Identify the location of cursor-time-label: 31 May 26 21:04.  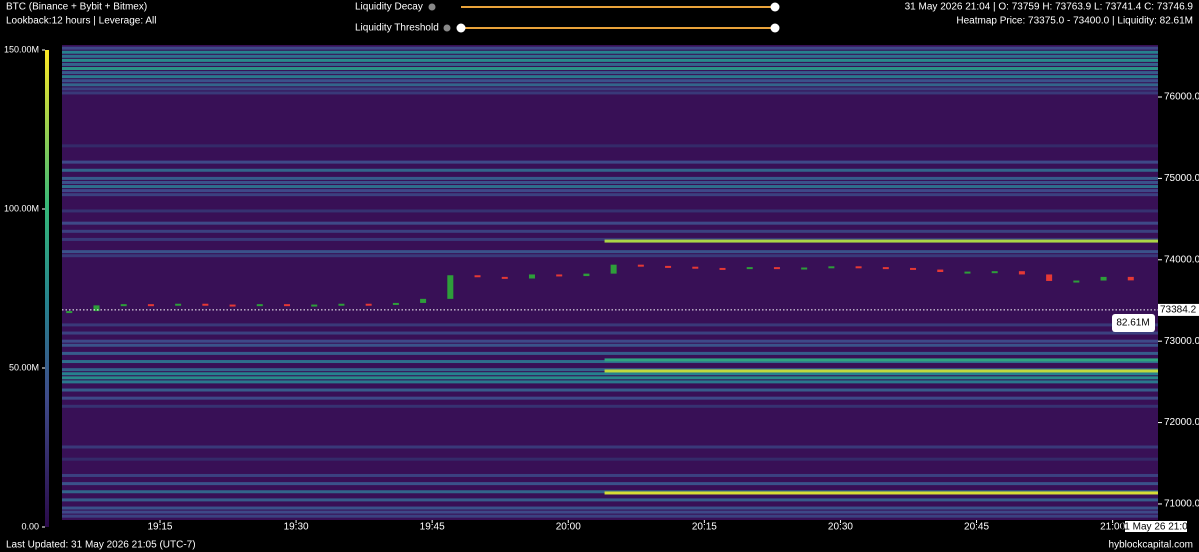
(1156, 527).